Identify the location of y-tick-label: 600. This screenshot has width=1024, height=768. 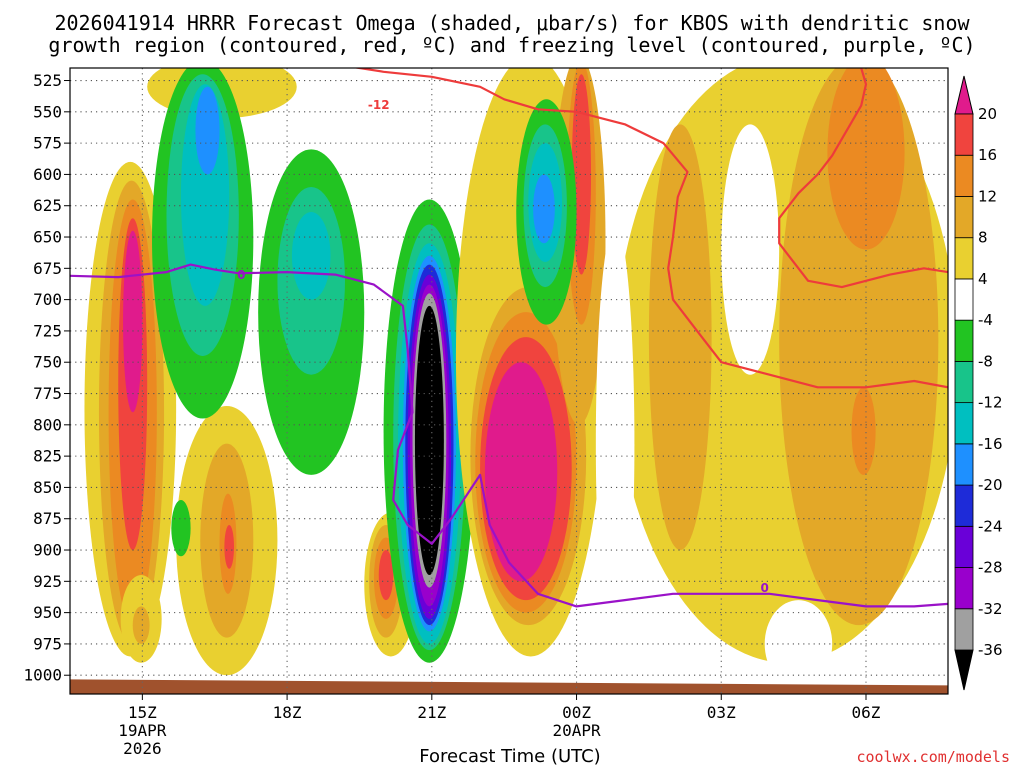
(47, 174).